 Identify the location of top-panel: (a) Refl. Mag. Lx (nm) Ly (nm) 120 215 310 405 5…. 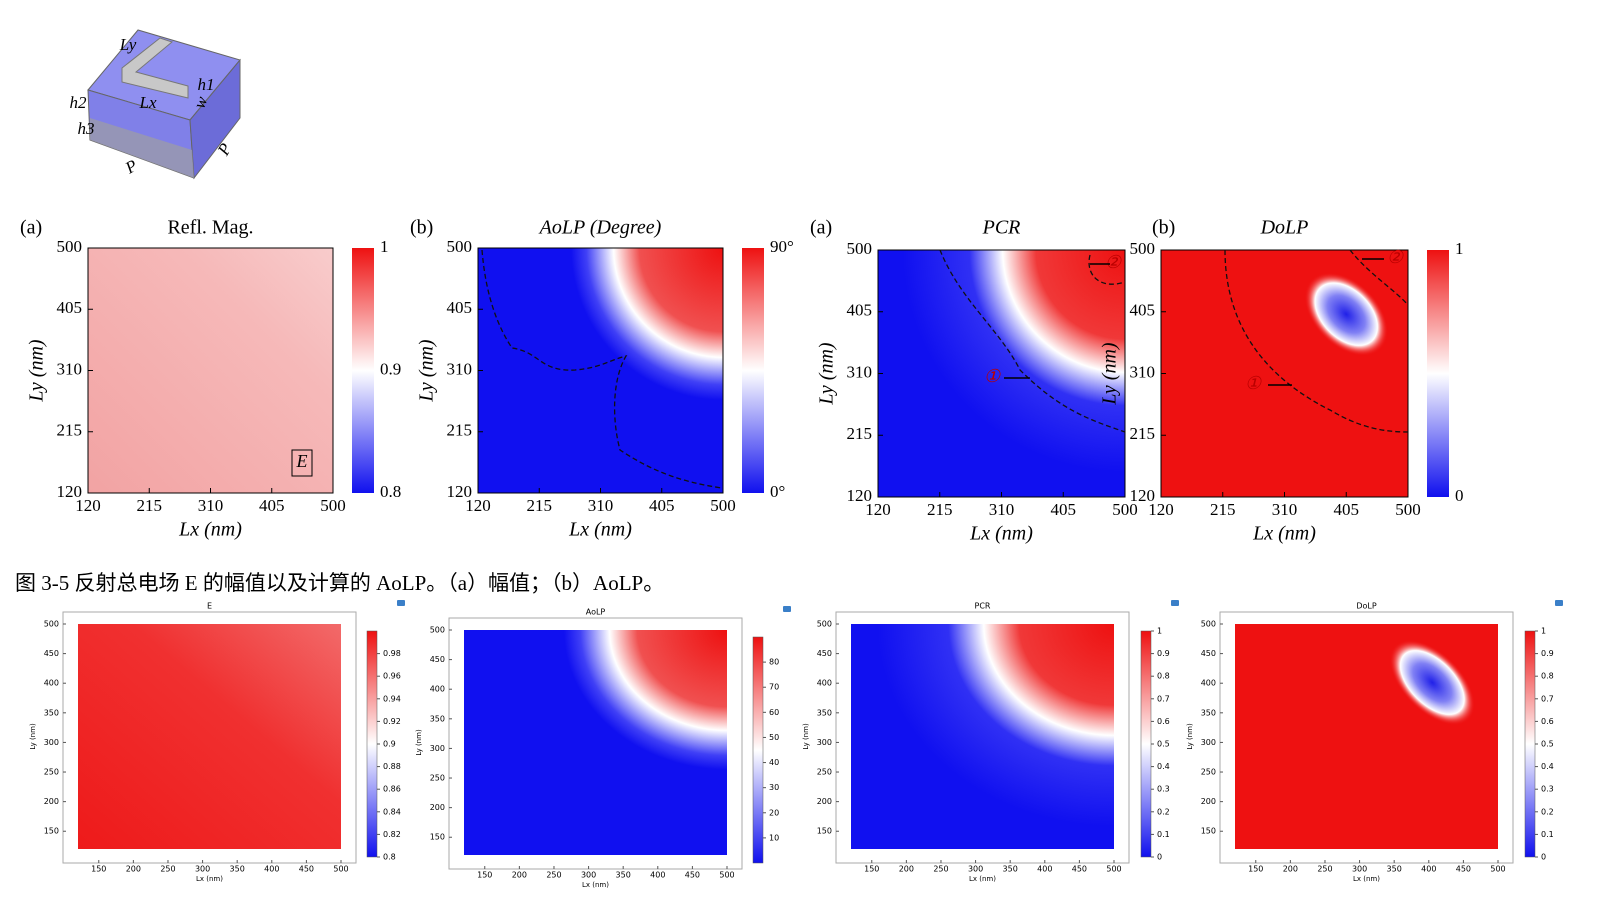
(210, 379).